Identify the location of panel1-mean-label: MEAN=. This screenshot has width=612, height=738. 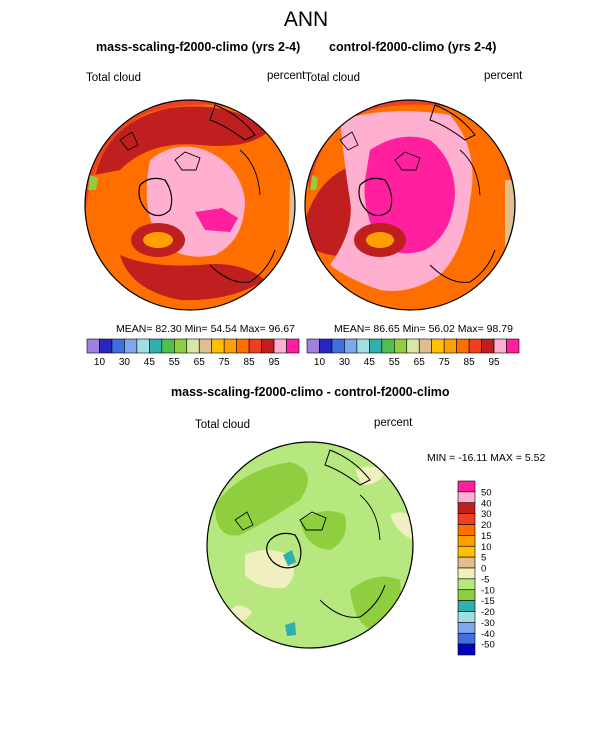
(134, 329).